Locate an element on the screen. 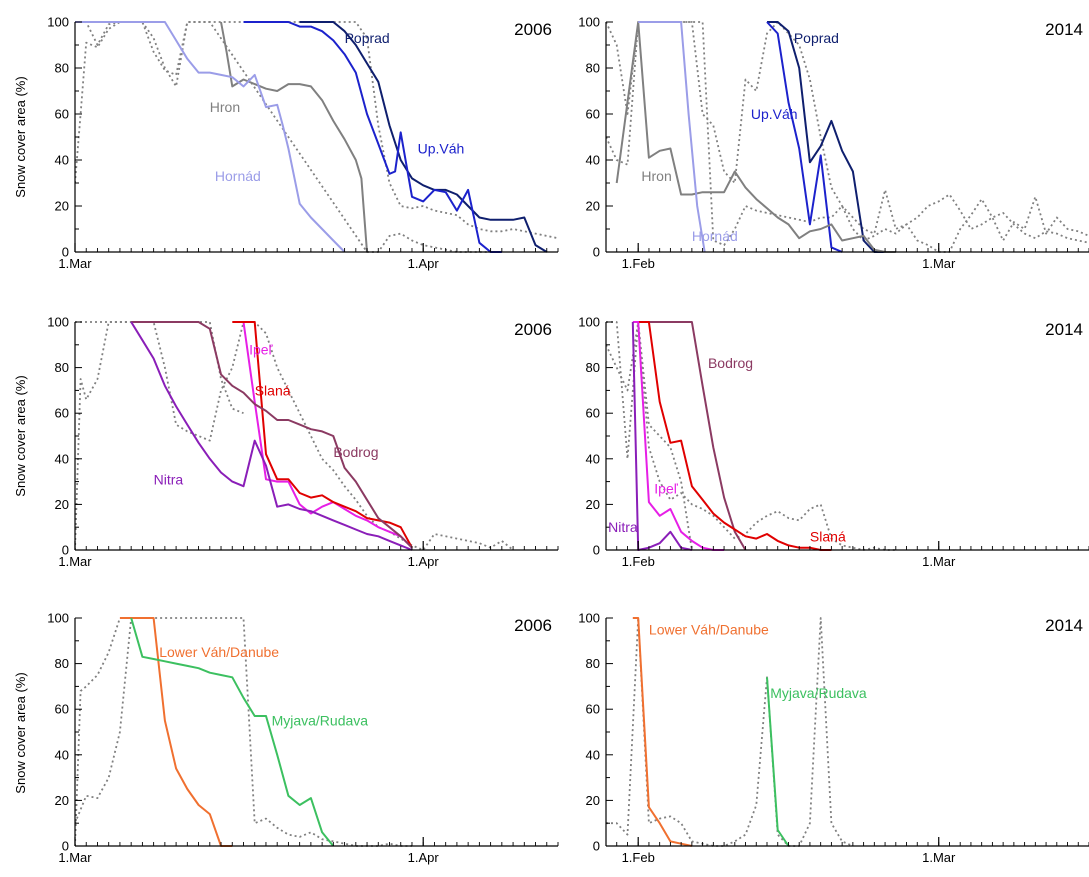 This screenshot has width=1089, height=877. y-axis-label-bottom: Snow cover area (%) is located at coordinates (20, 732).